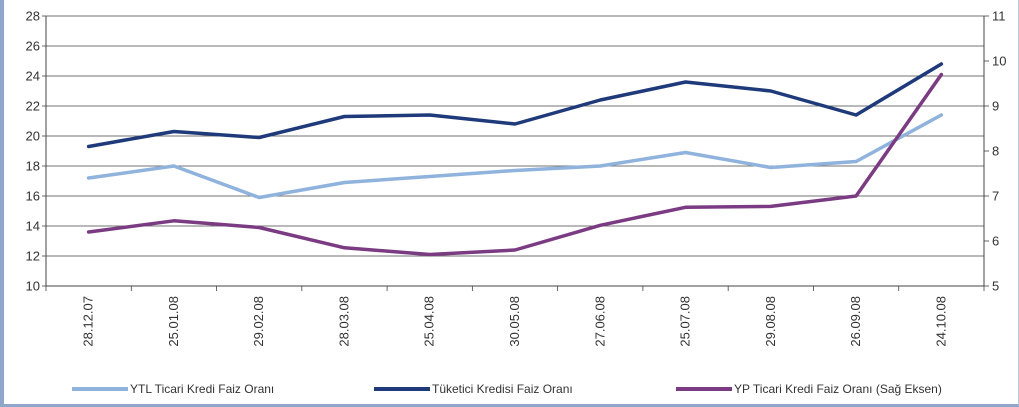 The width and height of the screenshot is (1019, 407). I want to click on y-left-tick-label: 20, so click(33, 136).